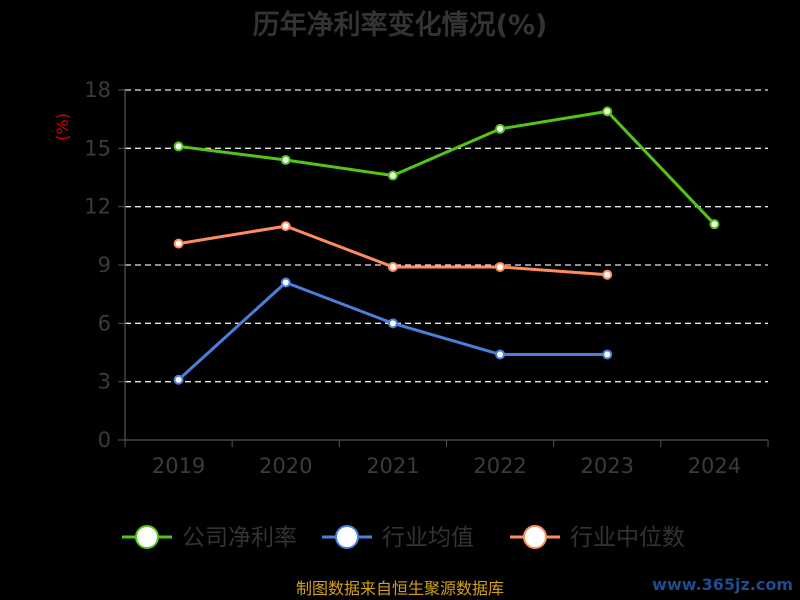  I want to click on x-tick-label: 2022, so click(499, 466).